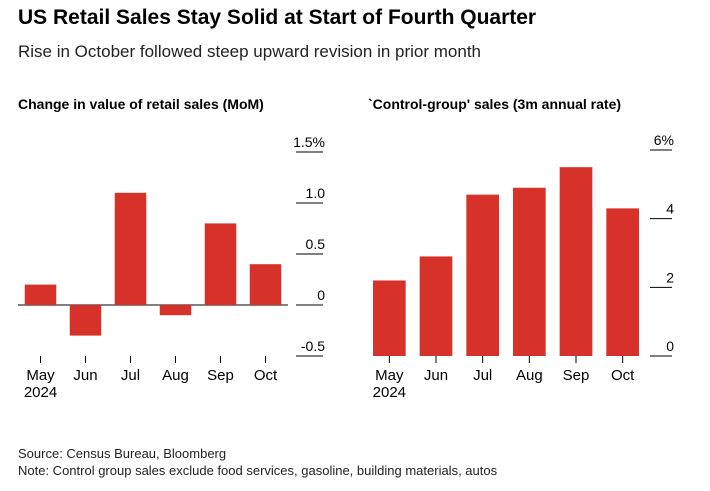 Image resolution: width=710 pixels, height=491 pixels. I want to click on panel-2-title: `Control-group' sales (3m annual rate), so click(495, 104).